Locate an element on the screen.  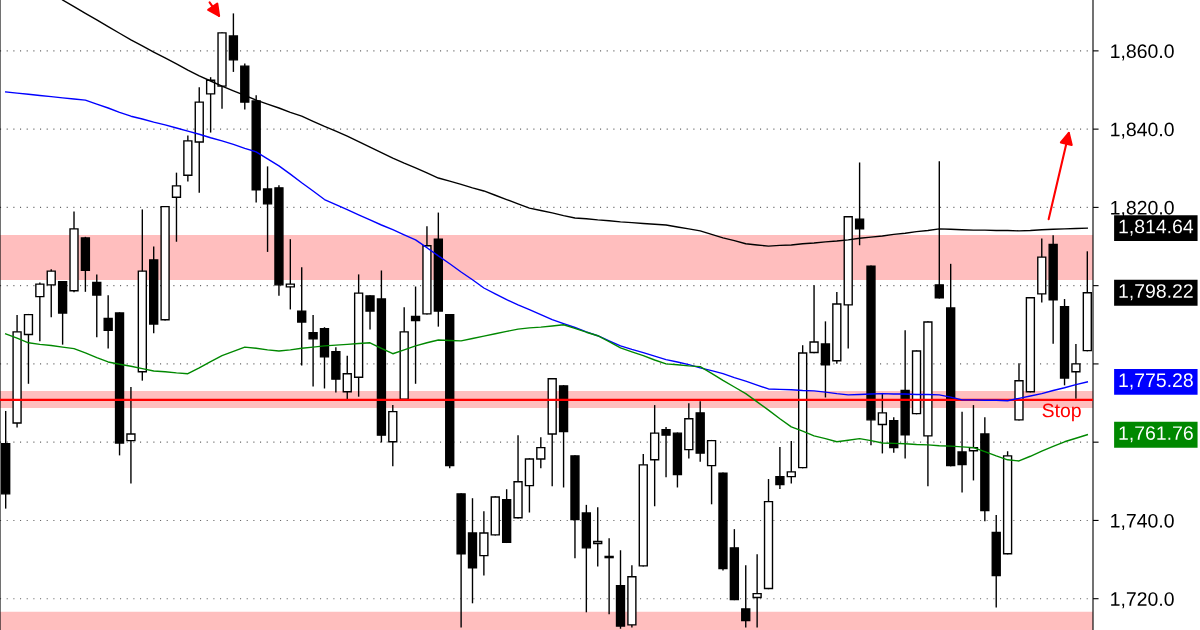
text: 1,775.28 is located at coordinates (1156, 381).